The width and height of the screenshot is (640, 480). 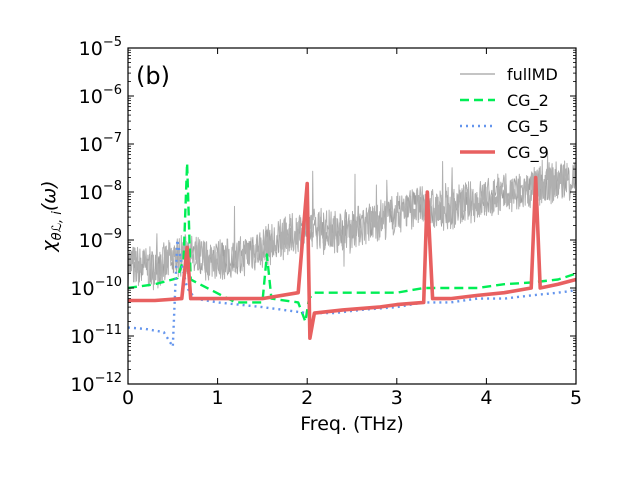 What do you see at coordinates (528, 127) in the screenshot?
I see `legend-label: CG_5` at bounding box center [528, 127].